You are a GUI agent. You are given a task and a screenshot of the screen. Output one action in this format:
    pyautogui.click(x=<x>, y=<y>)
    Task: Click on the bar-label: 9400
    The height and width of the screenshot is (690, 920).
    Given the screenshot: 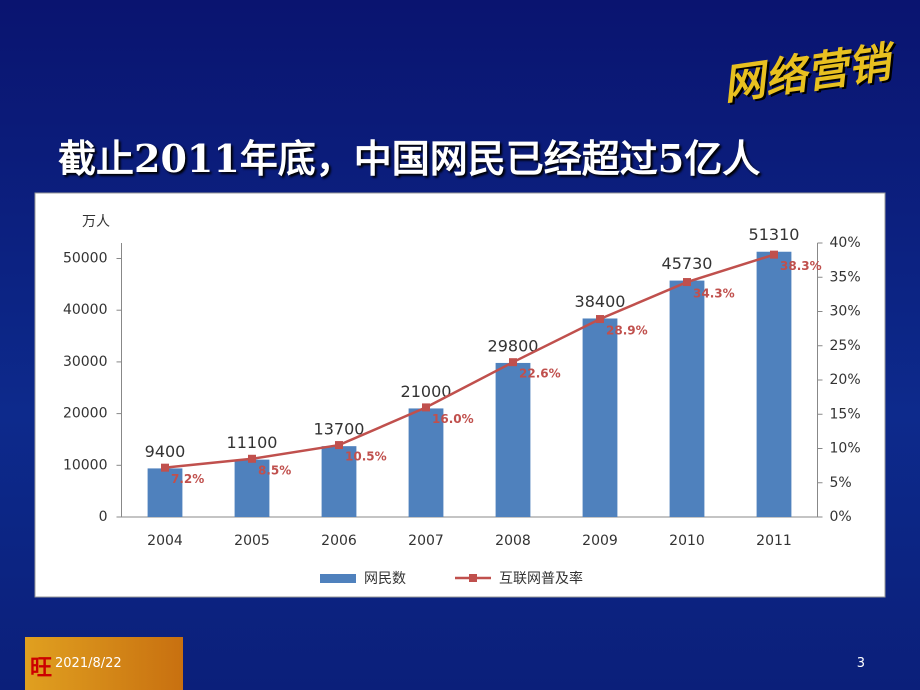 What is the action you would take?
    pyautogui.click(x=165, y=451)
    